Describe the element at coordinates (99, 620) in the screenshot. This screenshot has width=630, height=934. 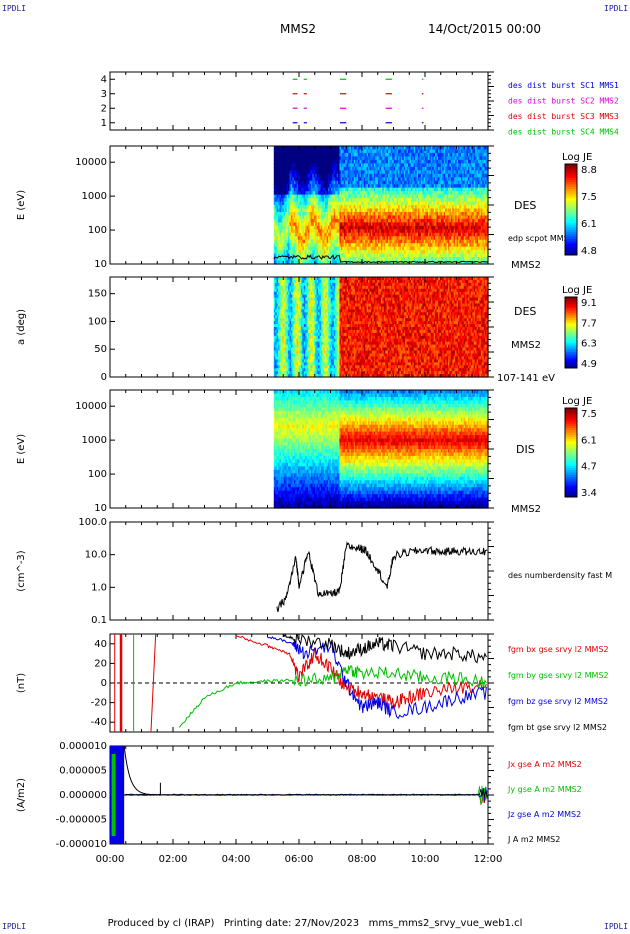
I see `y-tick-label: 0.1` at that location.